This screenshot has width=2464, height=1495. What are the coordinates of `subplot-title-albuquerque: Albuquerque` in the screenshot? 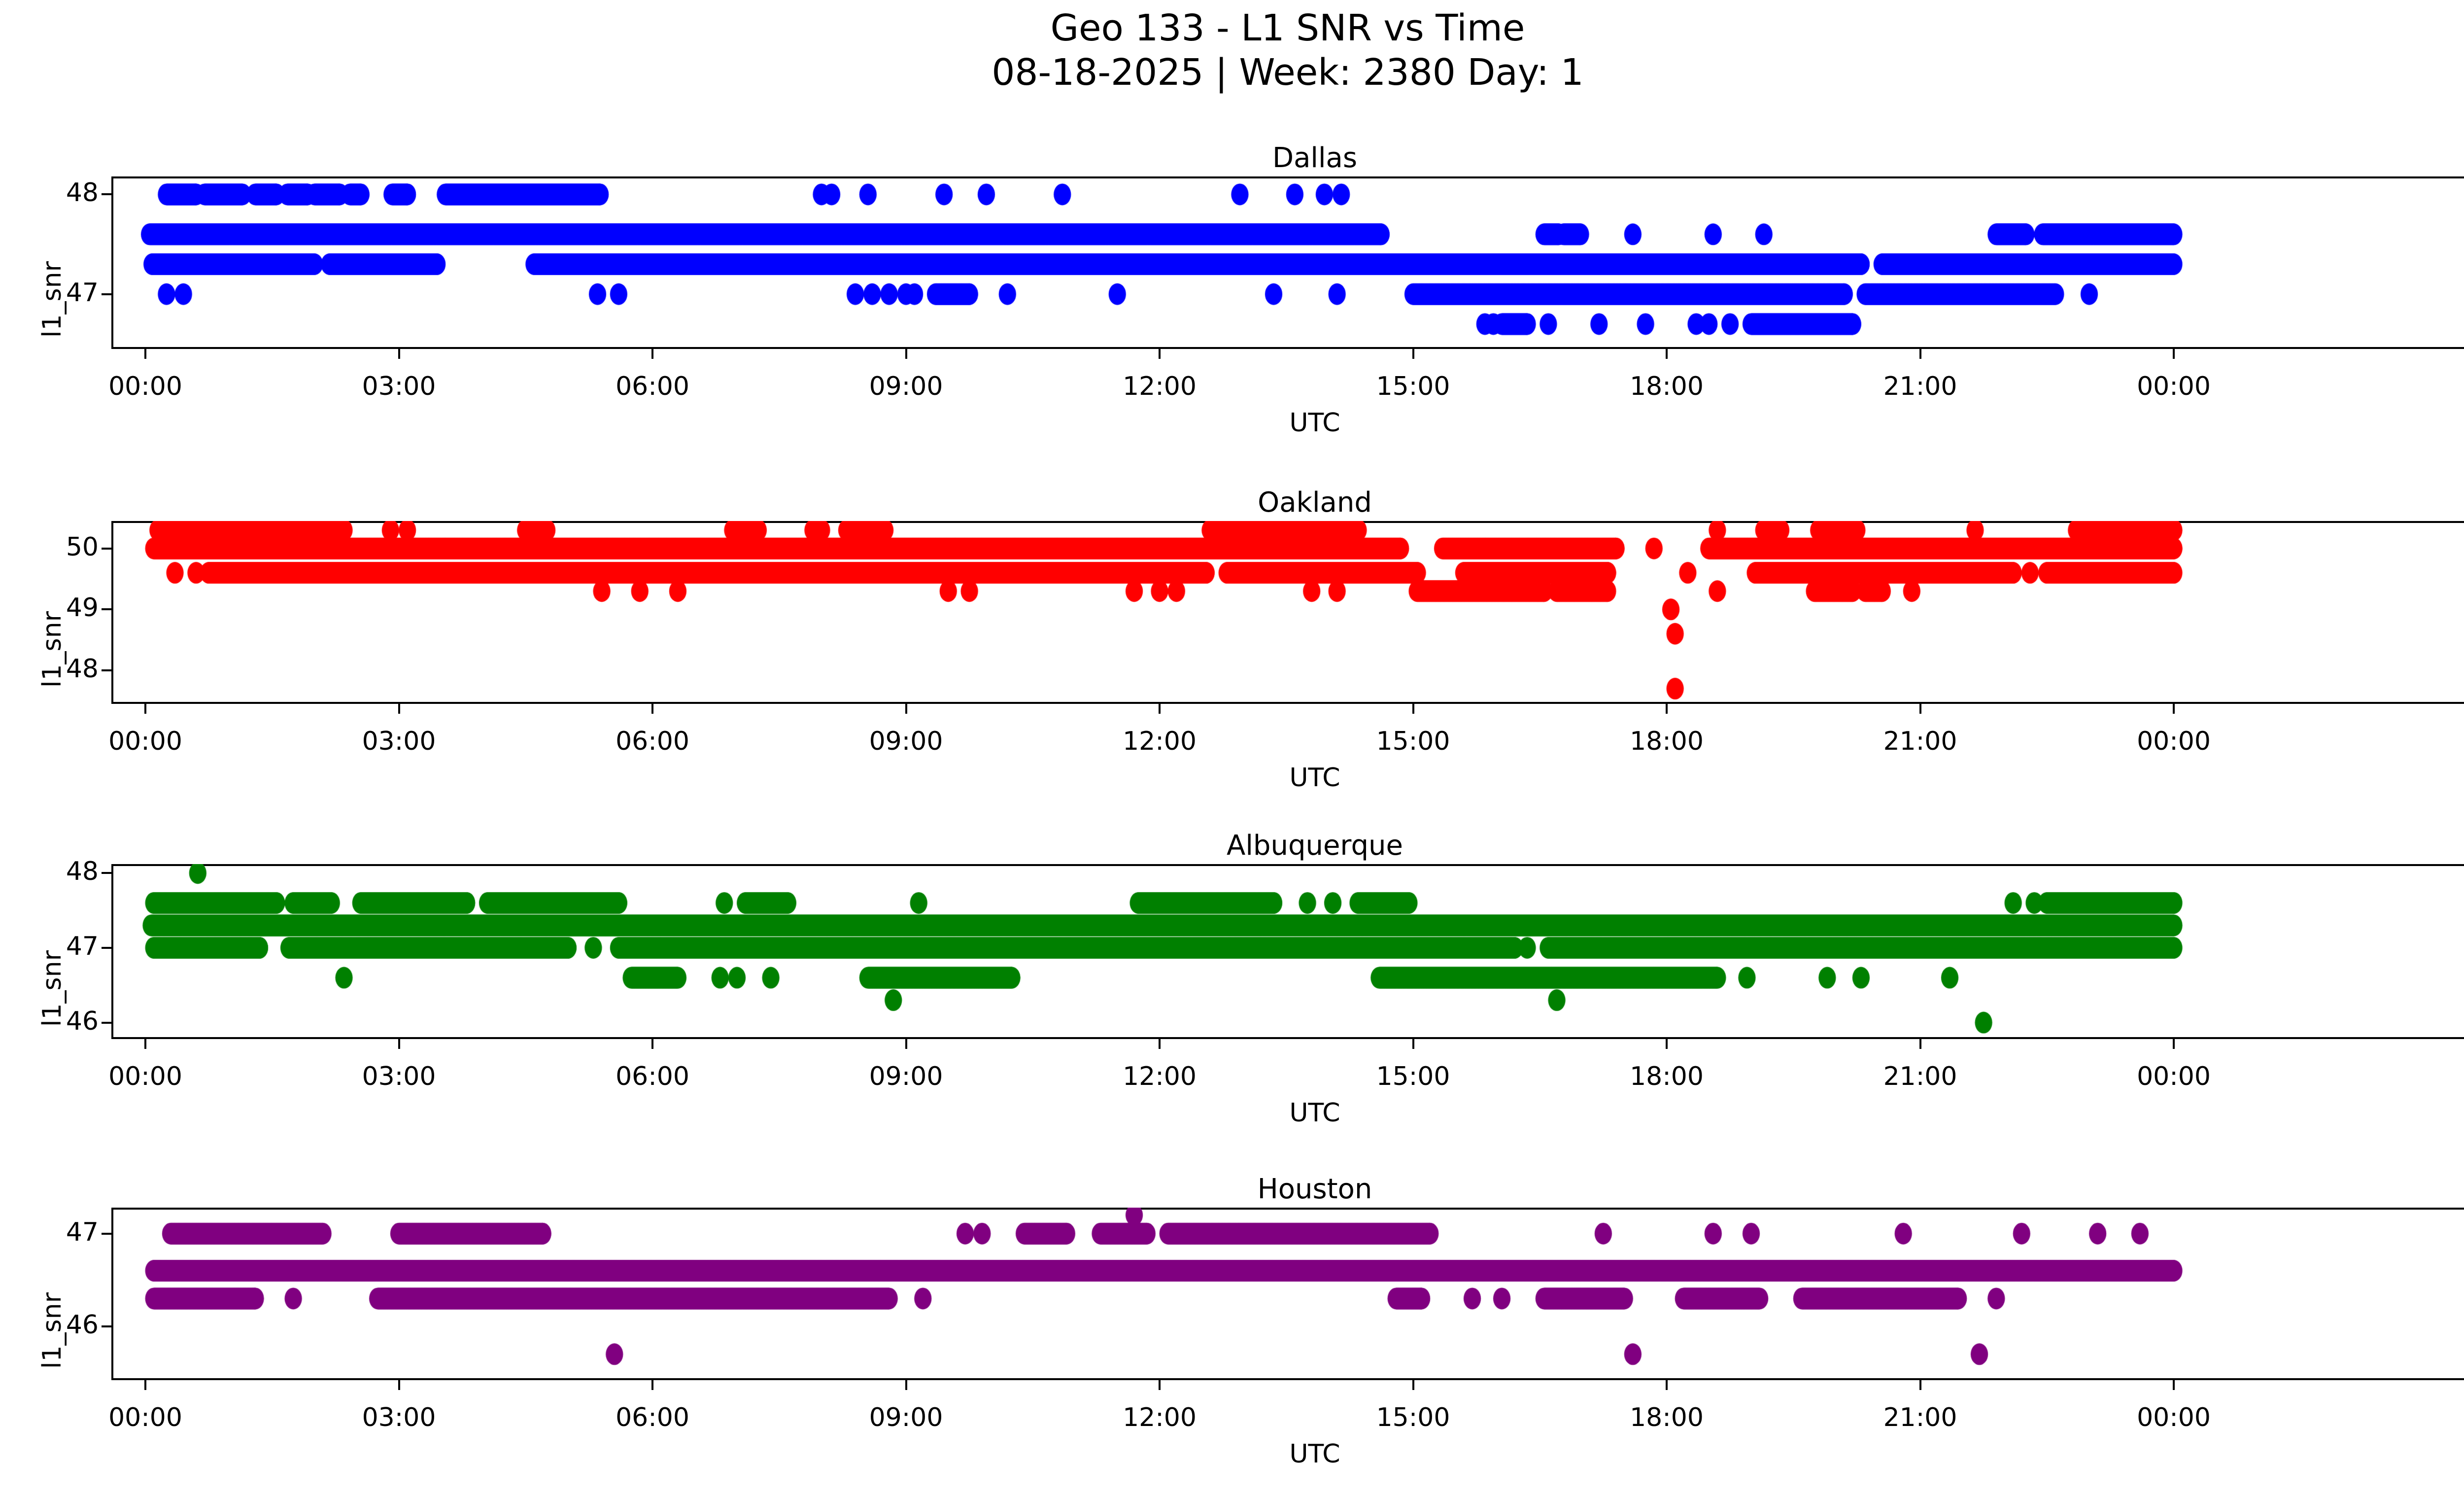 It's located at (1315, 846).